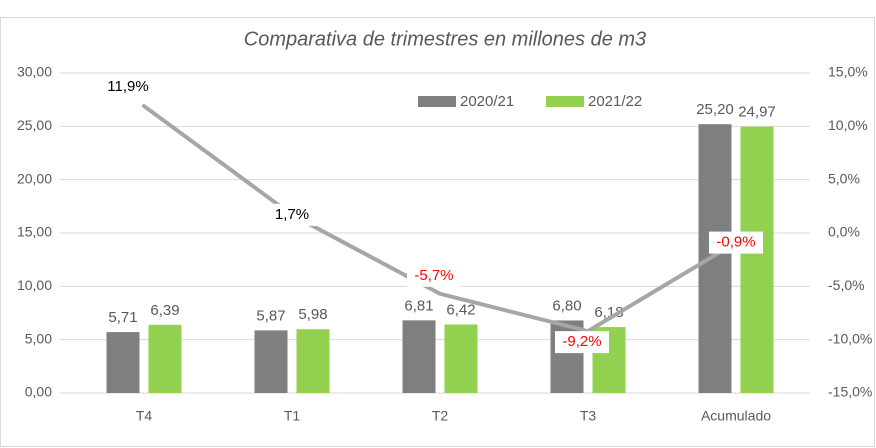  Describe the element at coordinates (848, 125) in the screenshot. I see `y2-tick-label: 10,0%` at that location.